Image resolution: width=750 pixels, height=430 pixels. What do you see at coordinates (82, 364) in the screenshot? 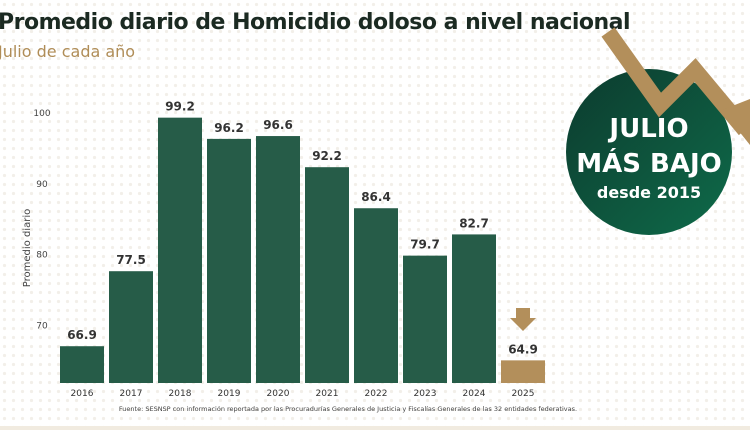
I see `bar-2016` at bounding box center [82, 364].